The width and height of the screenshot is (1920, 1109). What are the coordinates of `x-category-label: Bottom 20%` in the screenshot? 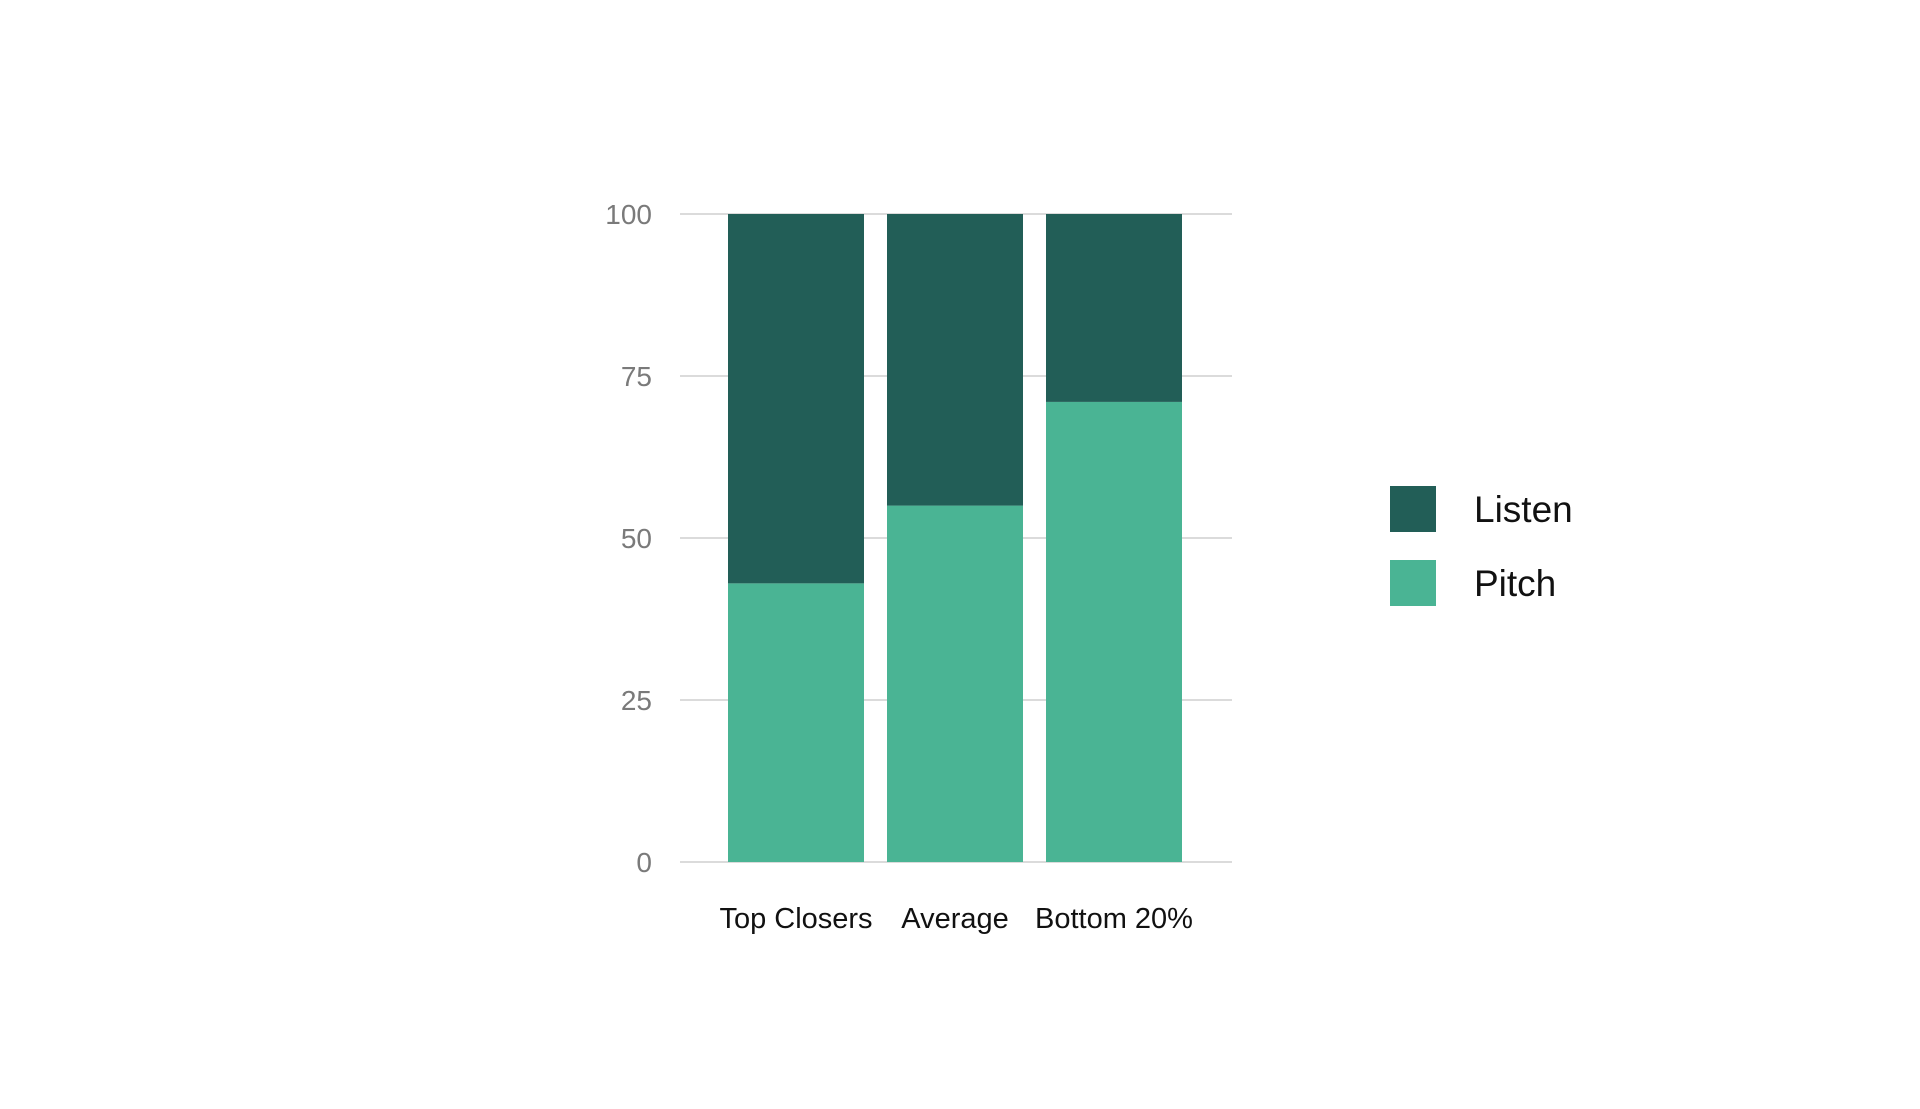 It's located at (1114, 919).